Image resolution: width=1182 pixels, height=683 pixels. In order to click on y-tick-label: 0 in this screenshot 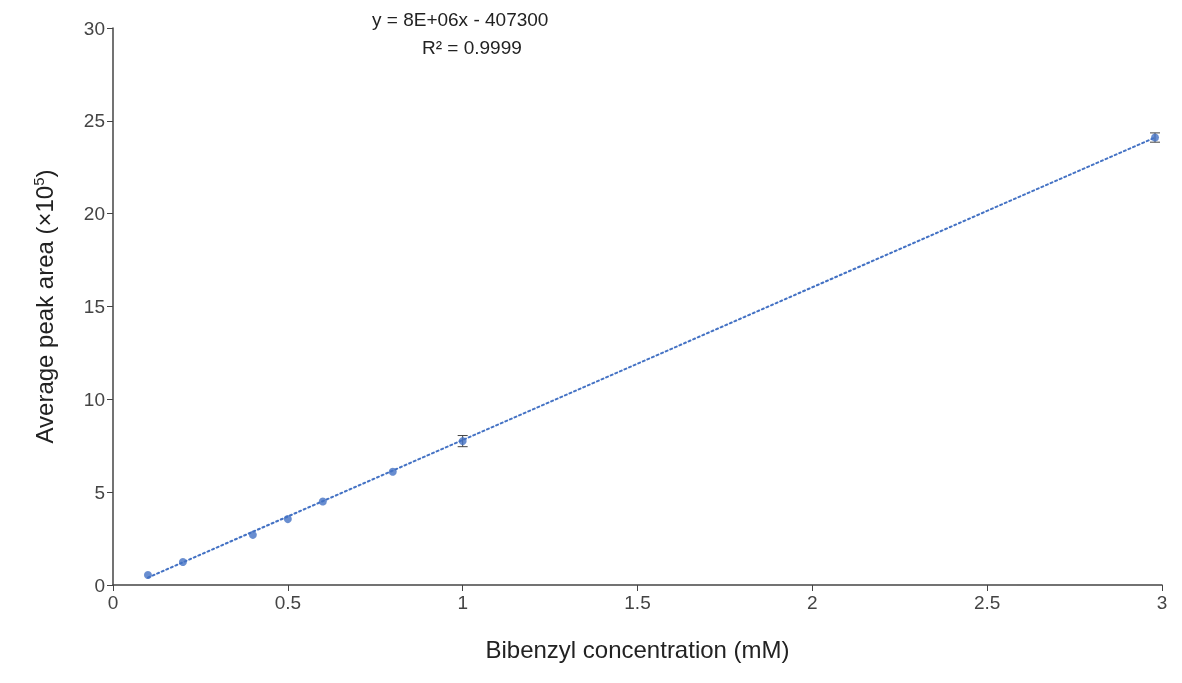, I will do `click(99, 585)`.